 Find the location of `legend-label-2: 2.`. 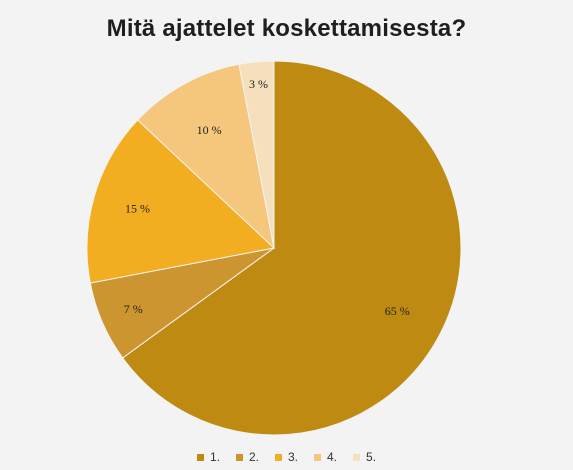

legend-label-2: 2. is located at coordinates (253, 457).